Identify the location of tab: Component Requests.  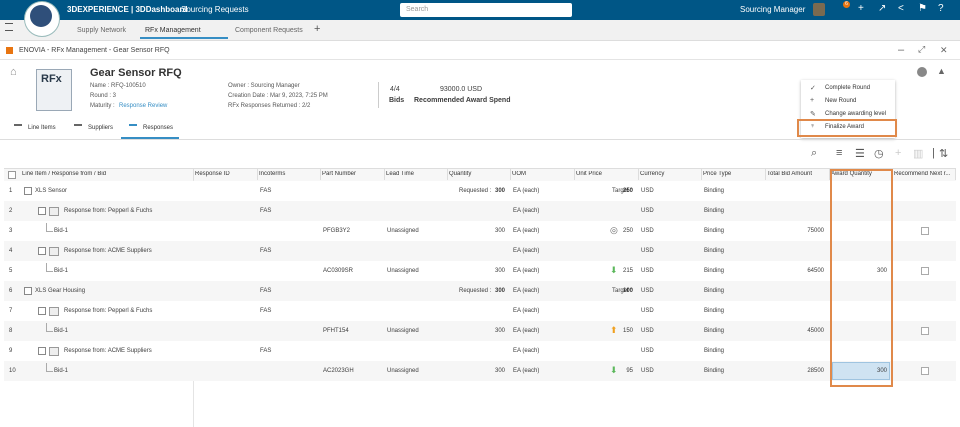
(269, 30).